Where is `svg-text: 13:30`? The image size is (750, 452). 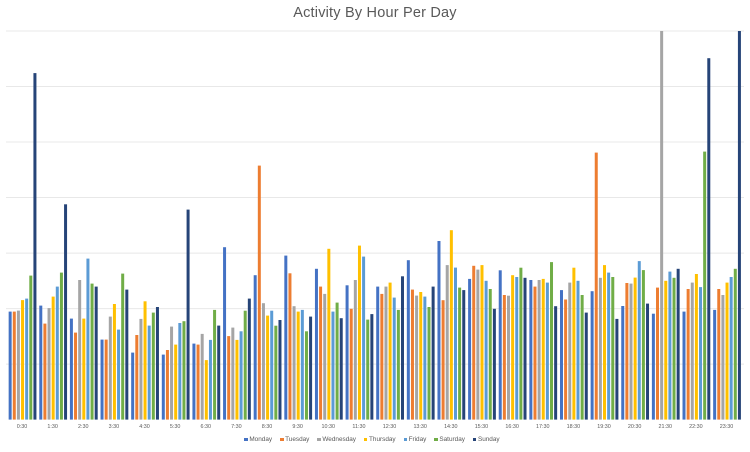 svg-text: 13:30 is located at coordinates (420, 427).